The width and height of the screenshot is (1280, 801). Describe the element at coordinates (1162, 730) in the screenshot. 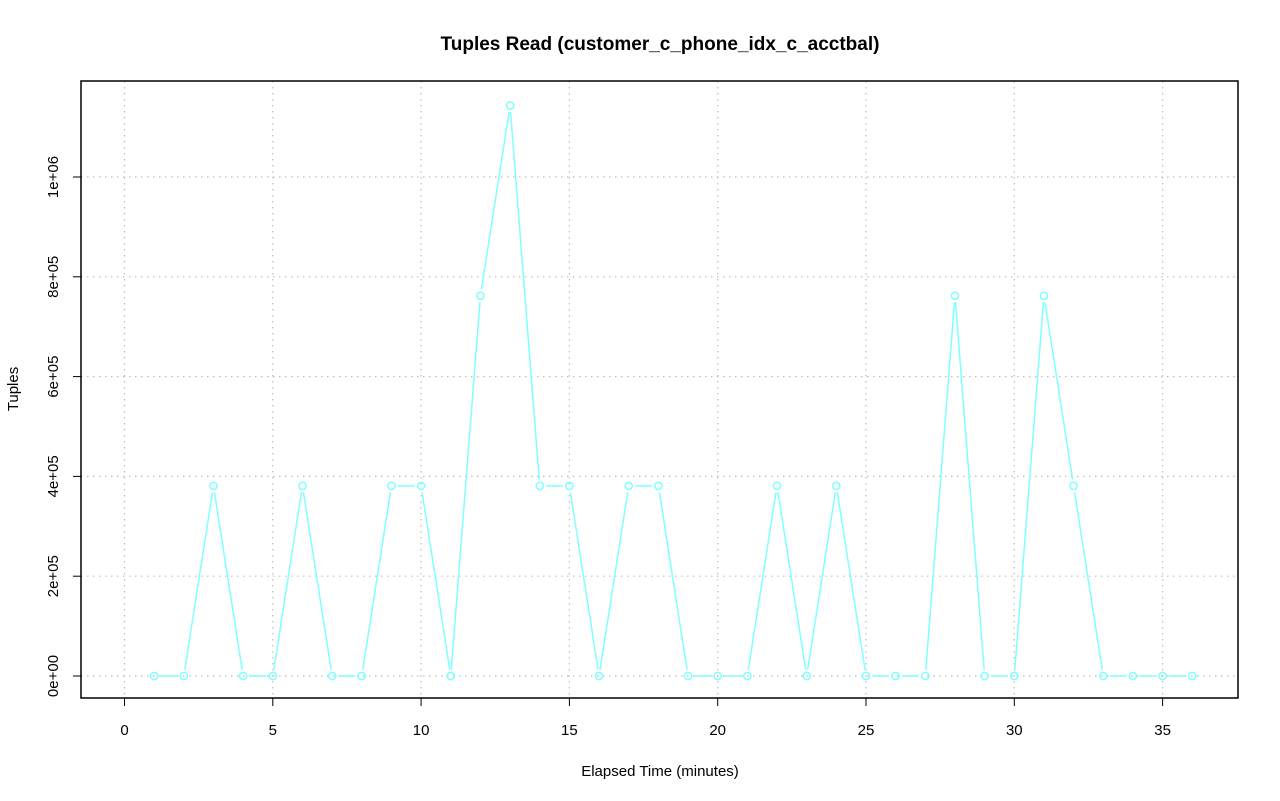

I see `x-tick-label: 35` at that location.